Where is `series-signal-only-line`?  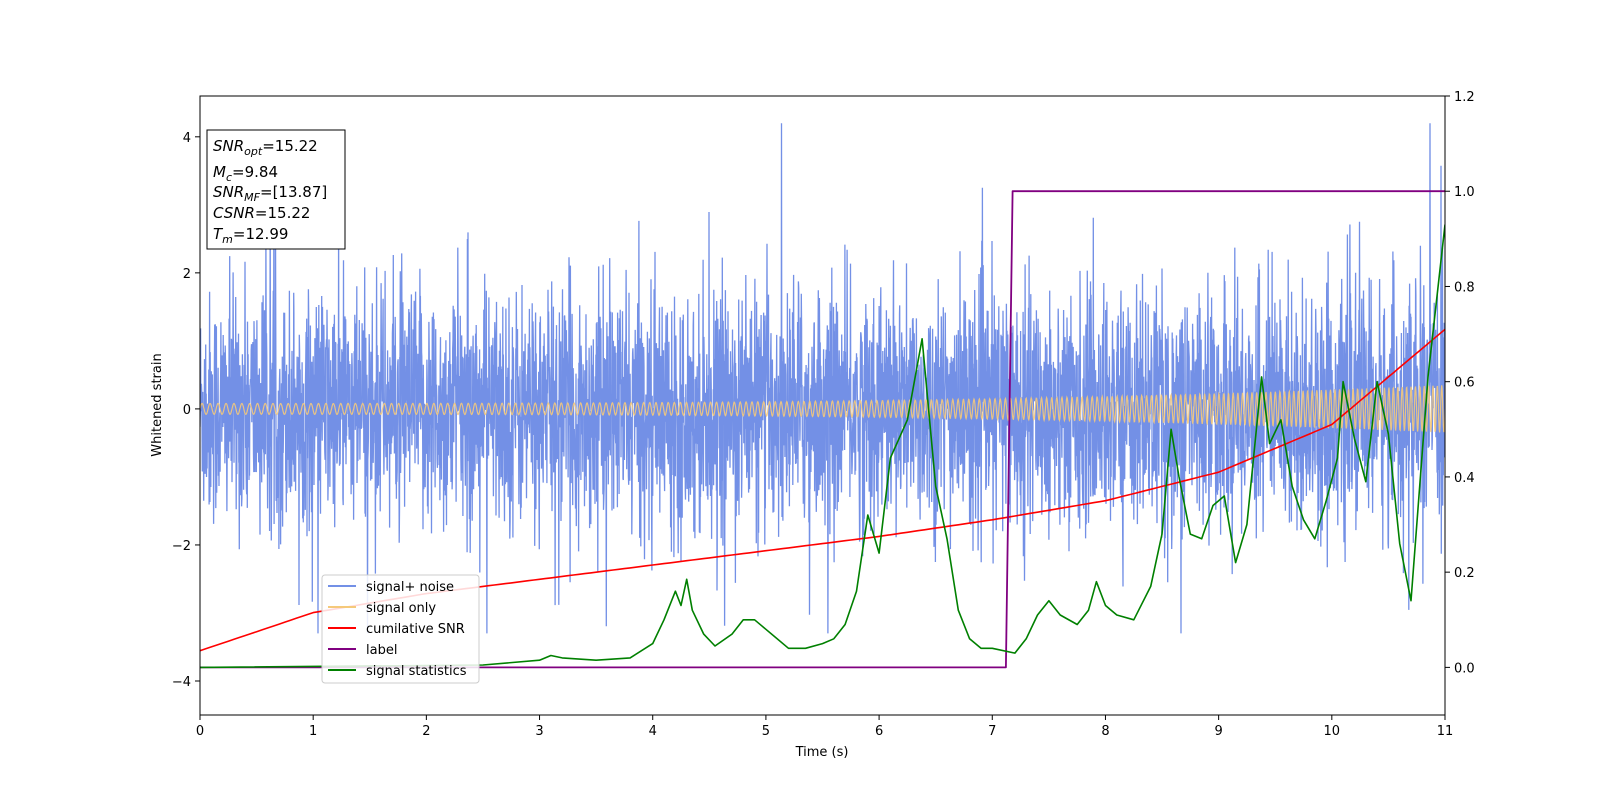 series-signal-only-line is located at coordinates (822, 408).